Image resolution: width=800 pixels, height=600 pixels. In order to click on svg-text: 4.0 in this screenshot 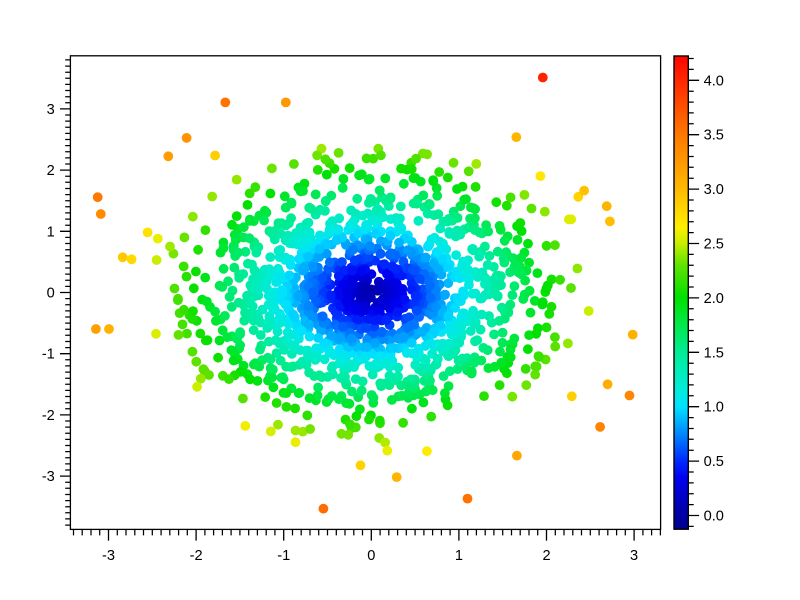, I will do `click(714, 81)`.